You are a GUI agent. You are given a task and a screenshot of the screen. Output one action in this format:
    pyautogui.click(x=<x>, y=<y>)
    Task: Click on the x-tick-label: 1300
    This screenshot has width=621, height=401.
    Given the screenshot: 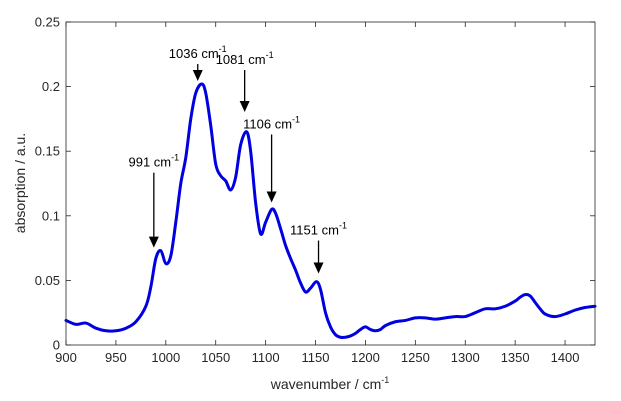 What is the action you would take?
    pyautogui.click(x=465, y=357)
    